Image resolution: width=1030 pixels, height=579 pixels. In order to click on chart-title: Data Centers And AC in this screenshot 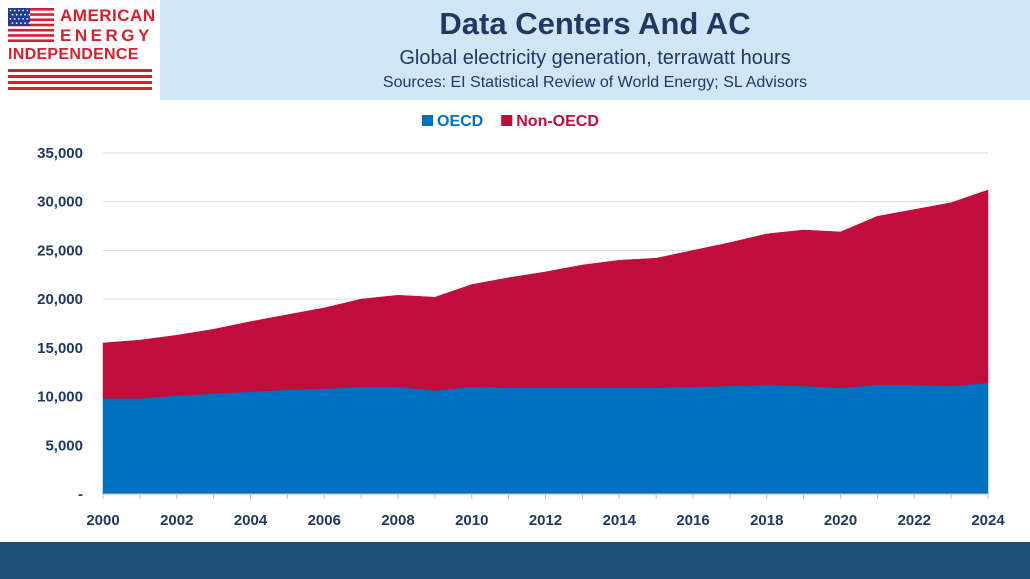, I will do `click(595, 23)`.